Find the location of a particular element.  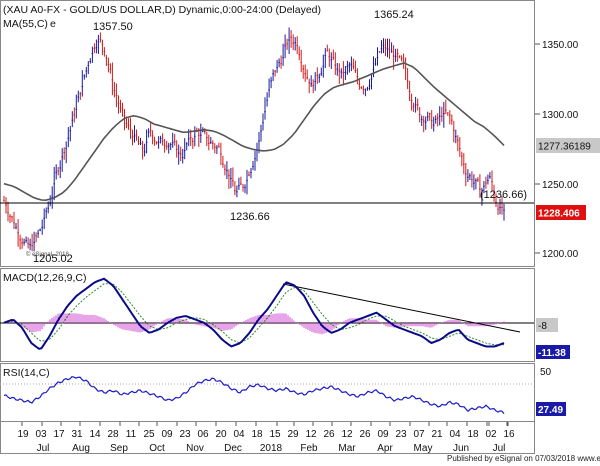

annotation-left-high: 1357.50 is located at coordinates (113, 27).